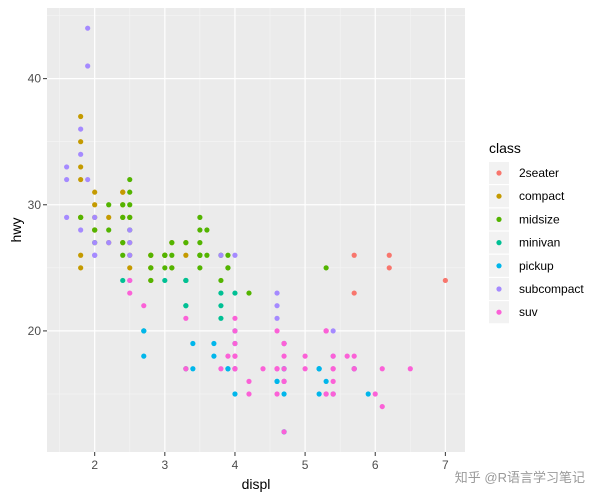 The image size is (599, 500). I want to click on watermark-text: 知乎 @R语言学习笔记, so click(520, 477).